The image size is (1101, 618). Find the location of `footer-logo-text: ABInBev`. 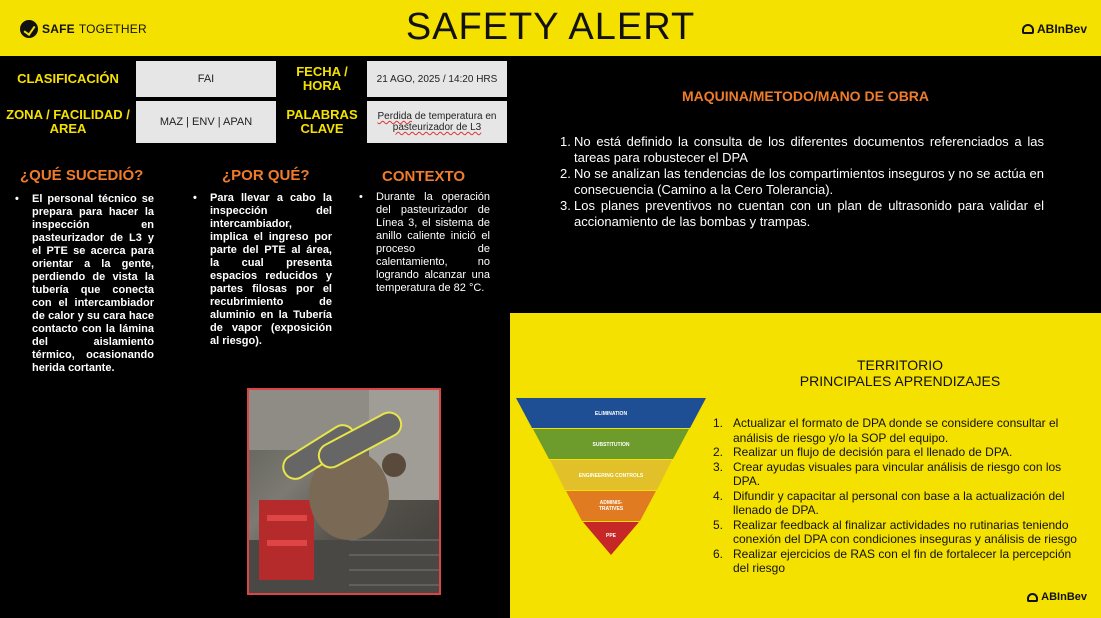

footer-logo-text: ABInBev is located at coordinates (1064, 597).